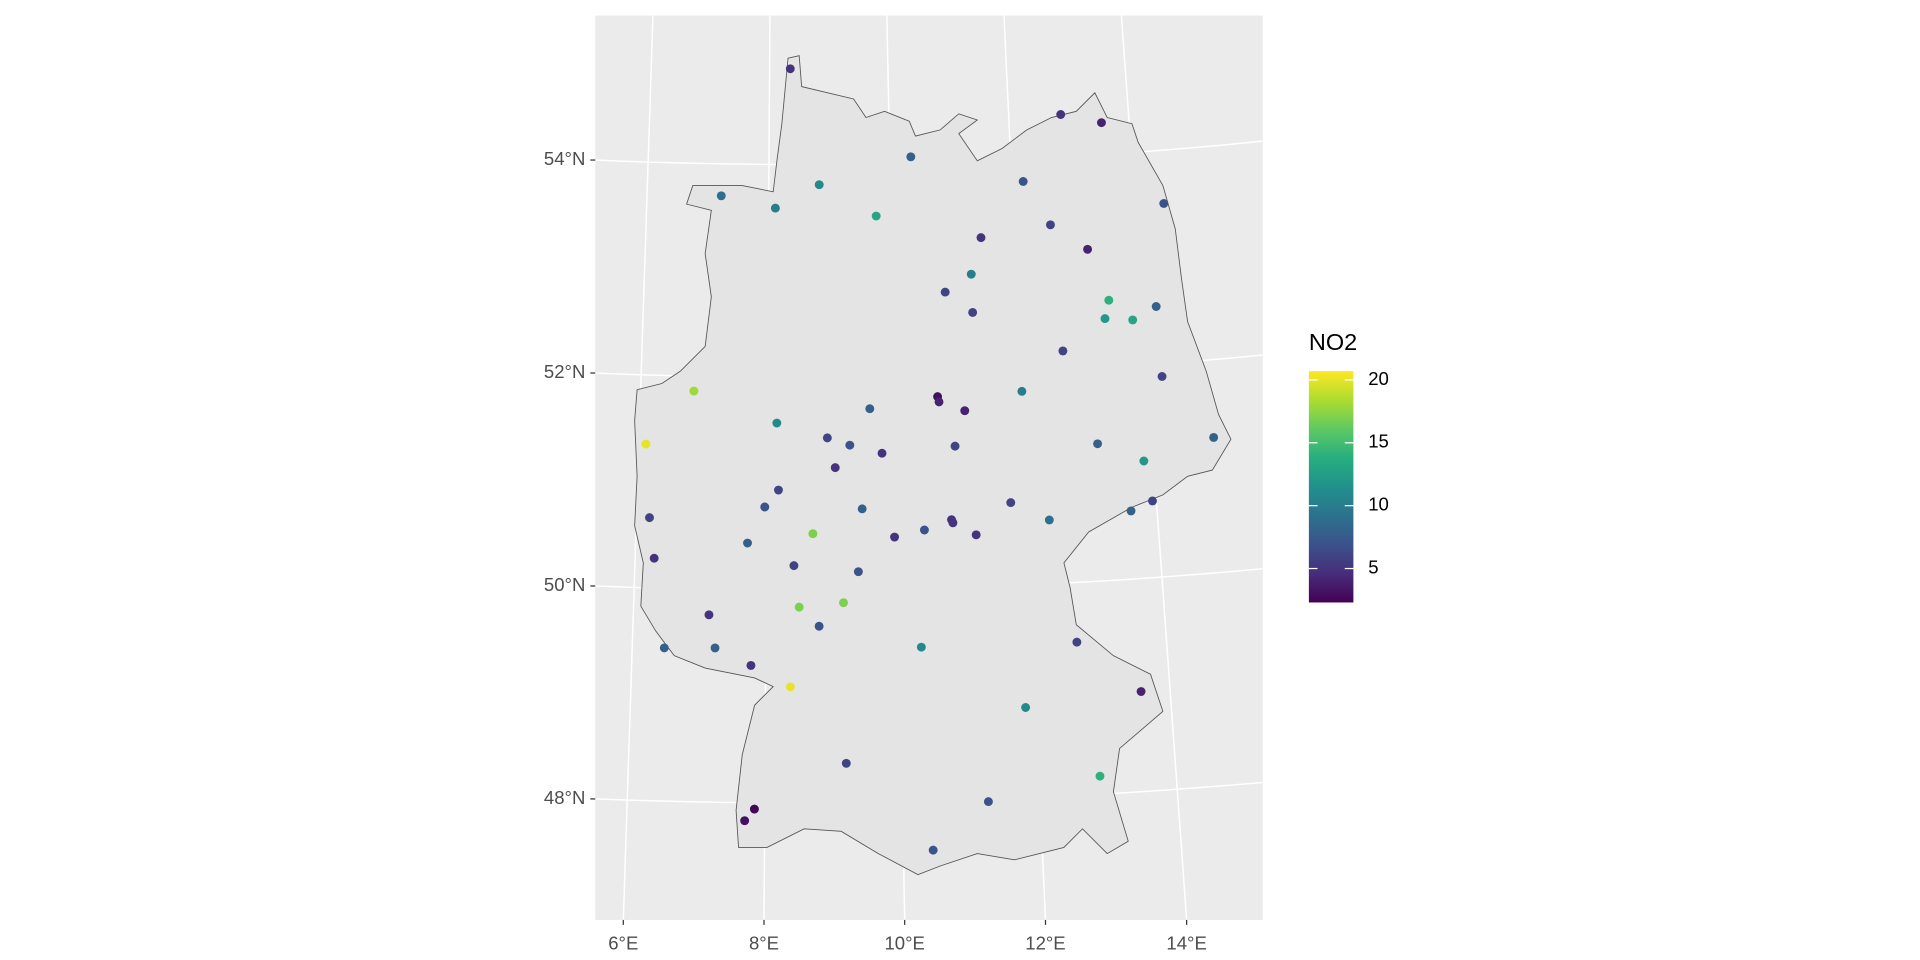 The image size is (1920, 960). Describe the element at coordinates (904, 943) in the screenshot. I see `x-tick-label: 10°E` at that location.